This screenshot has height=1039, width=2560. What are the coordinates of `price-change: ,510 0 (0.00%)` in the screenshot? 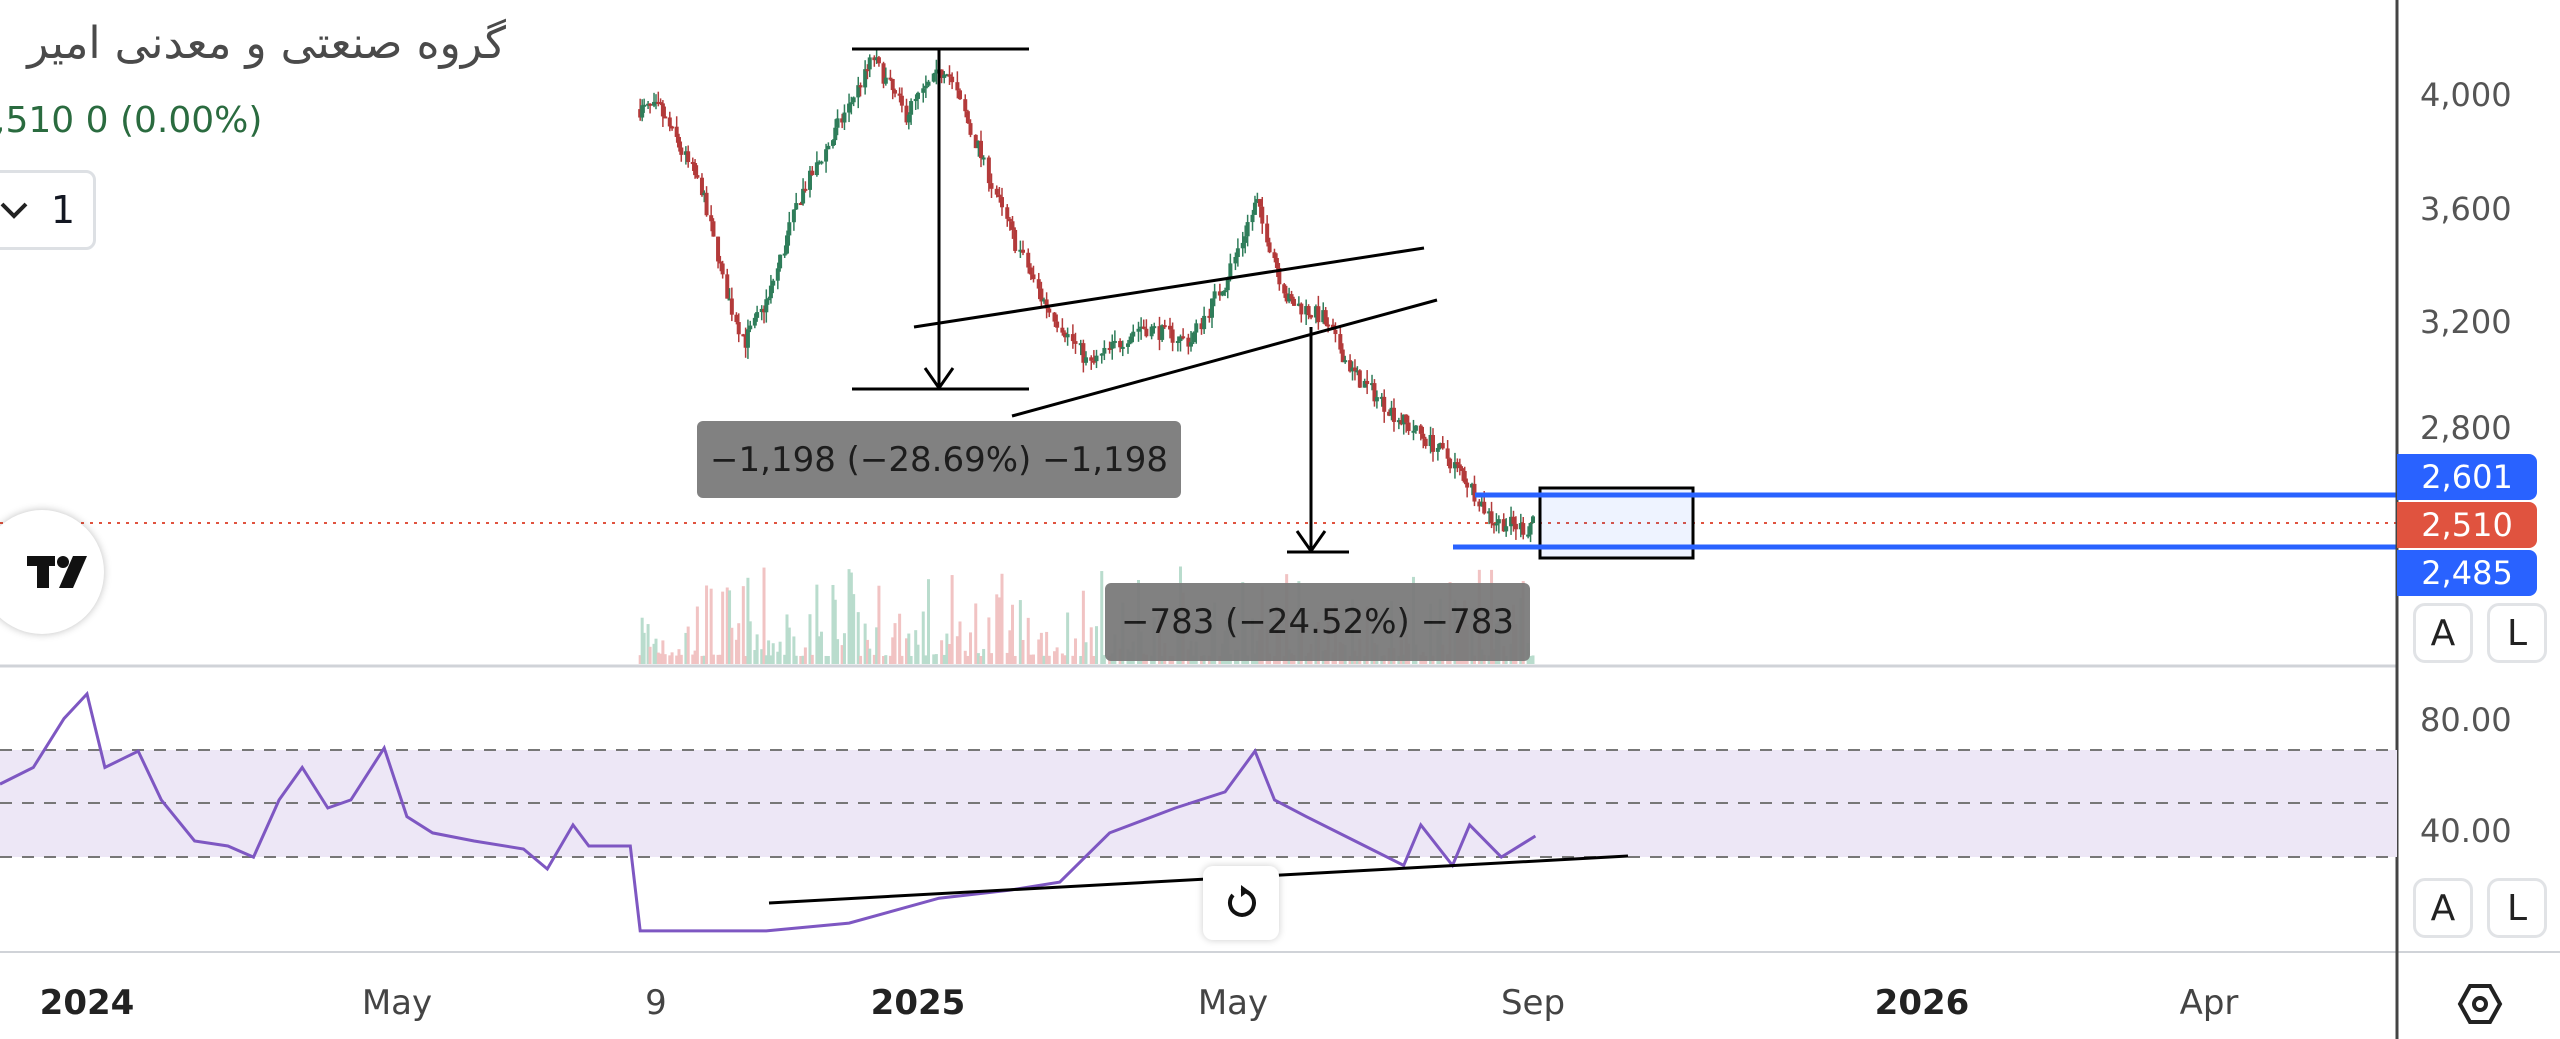 It's located at (131, 120).